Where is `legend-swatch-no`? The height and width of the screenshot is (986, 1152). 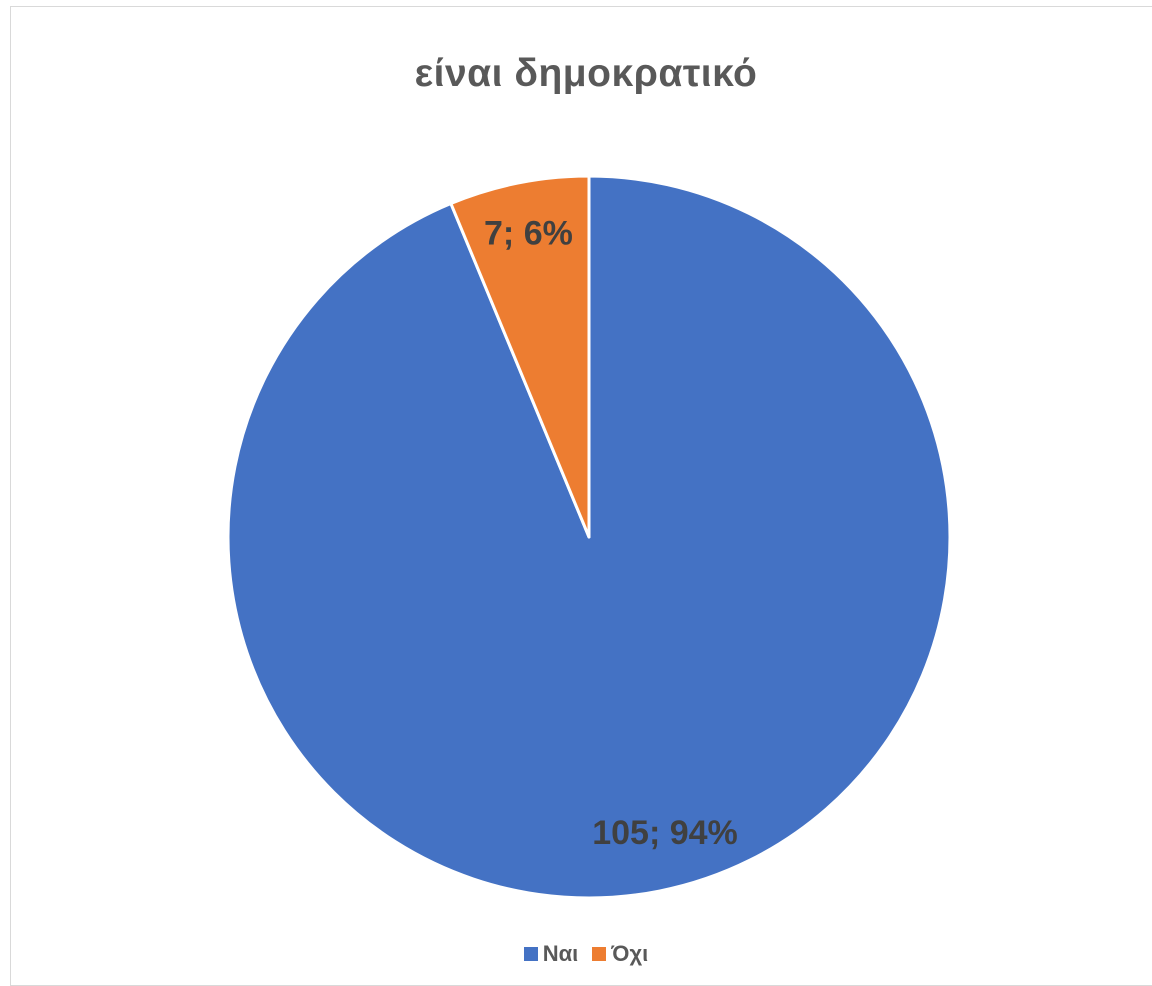 legend-swatch-no is located at coordinates (599, 954).